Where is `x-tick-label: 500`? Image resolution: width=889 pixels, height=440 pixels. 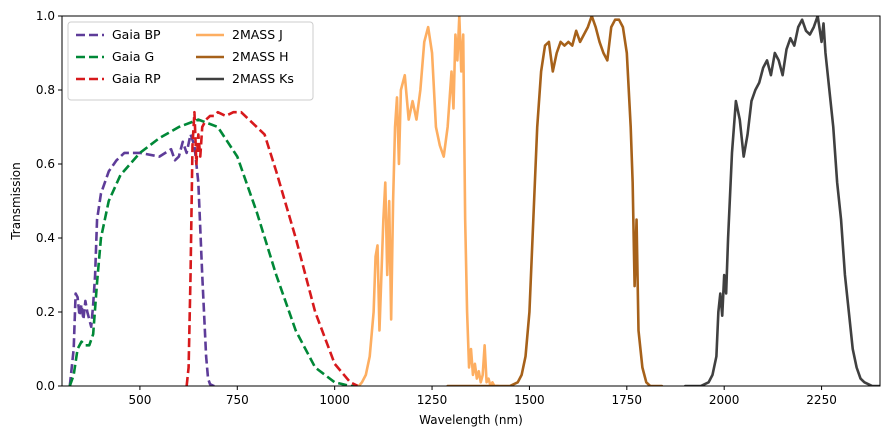
x-tick-label: 500 is located at coordinates (139, 400).